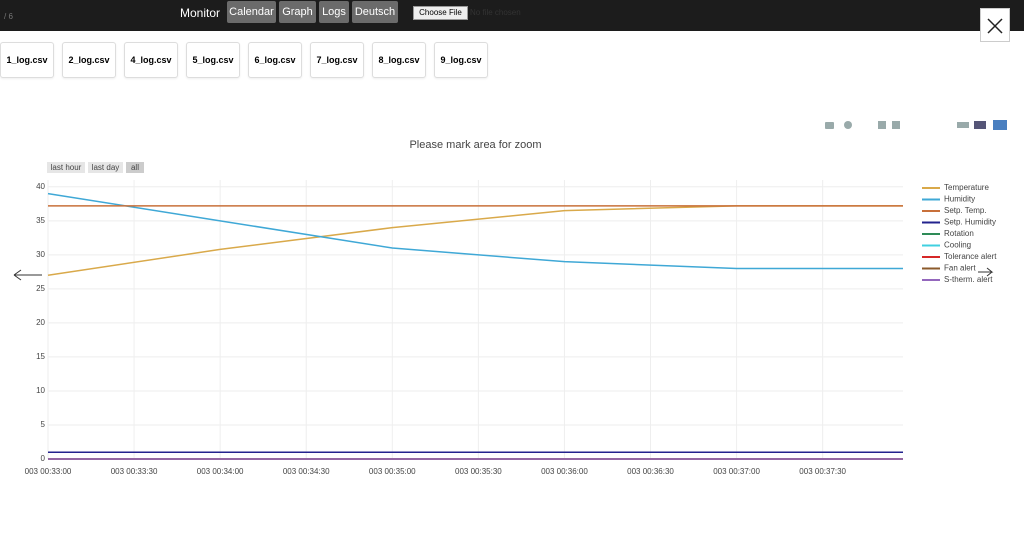 This screenshot has width=1024, height=547. Describe the element at coordinates (399, 60) in the screenshot. I see `file-button: 8_log.csv` at that location.